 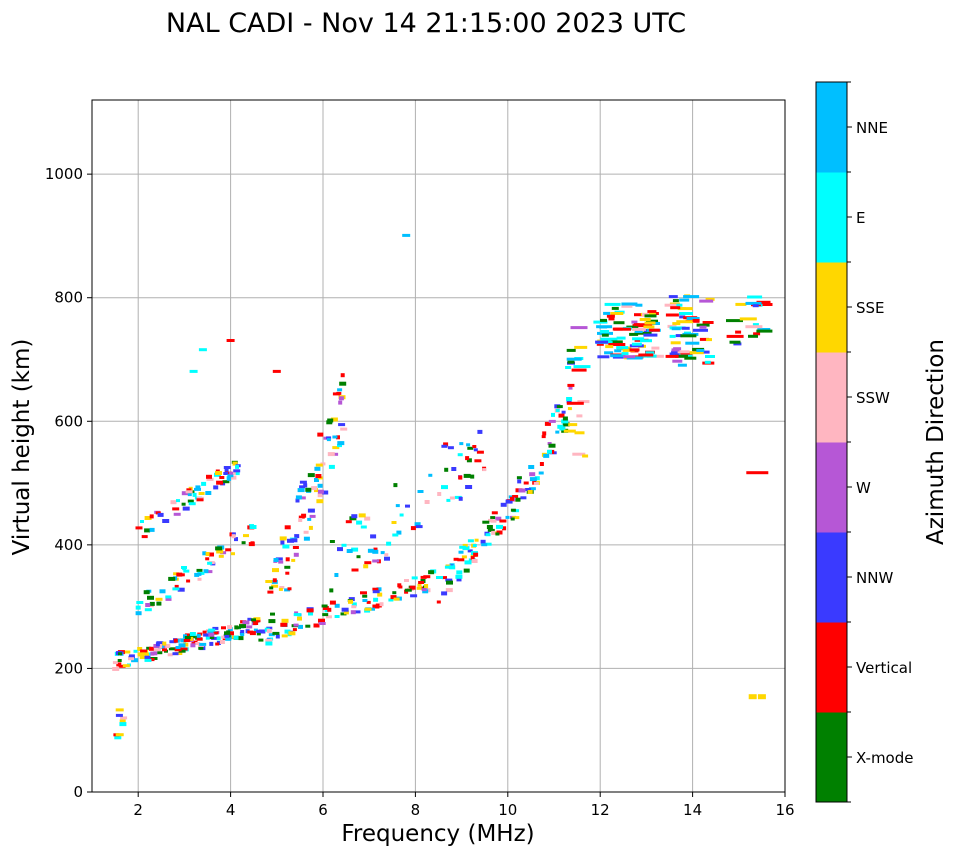 I want to click on colorbar-tick-label: SSW, so click(x=873, y=398).